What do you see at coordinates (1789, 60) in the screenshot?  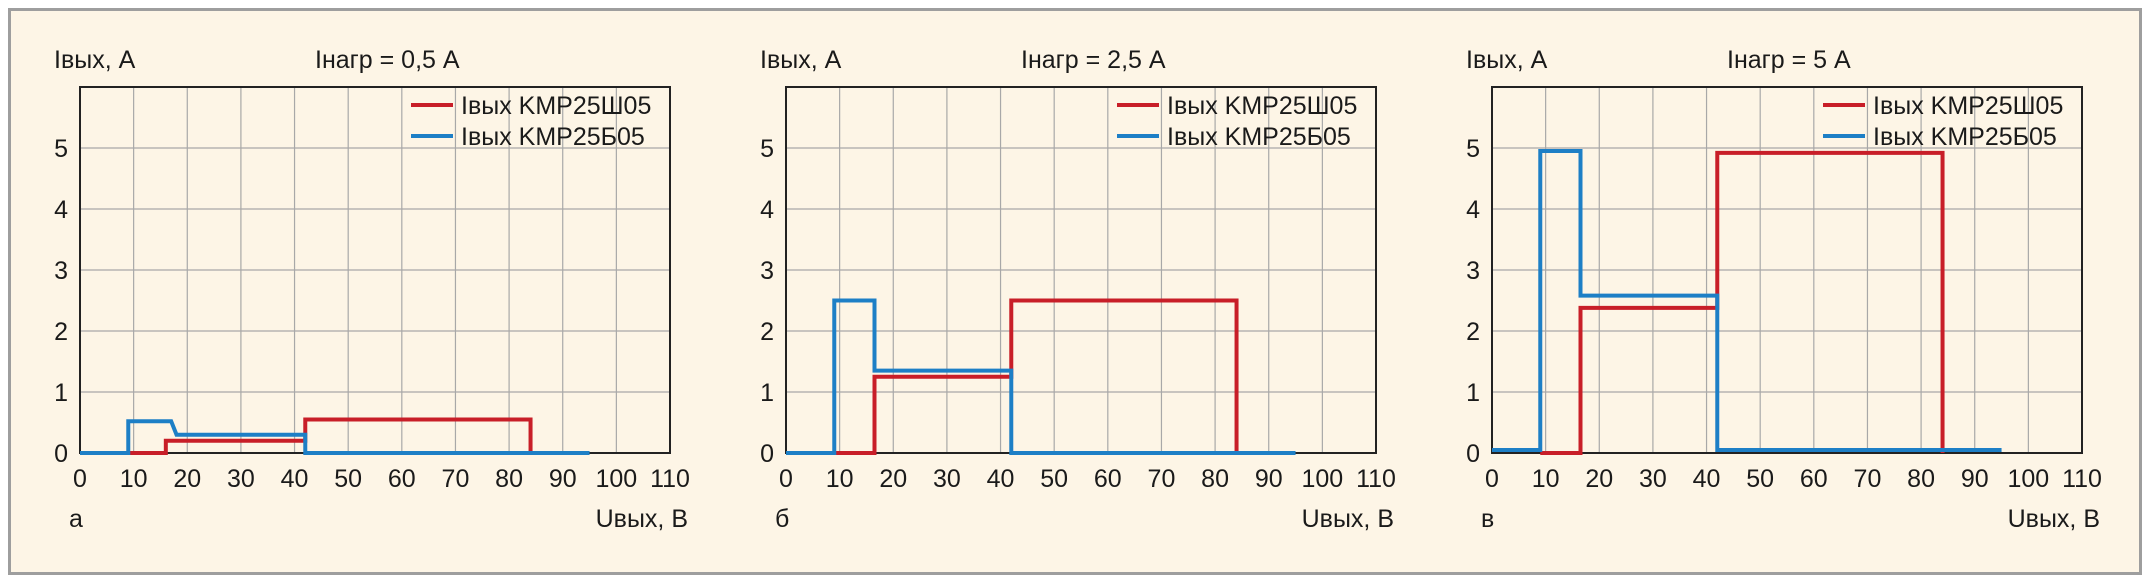 I see `panel-title: Iнагр = 5 А` at bounding box center [1789, 60].